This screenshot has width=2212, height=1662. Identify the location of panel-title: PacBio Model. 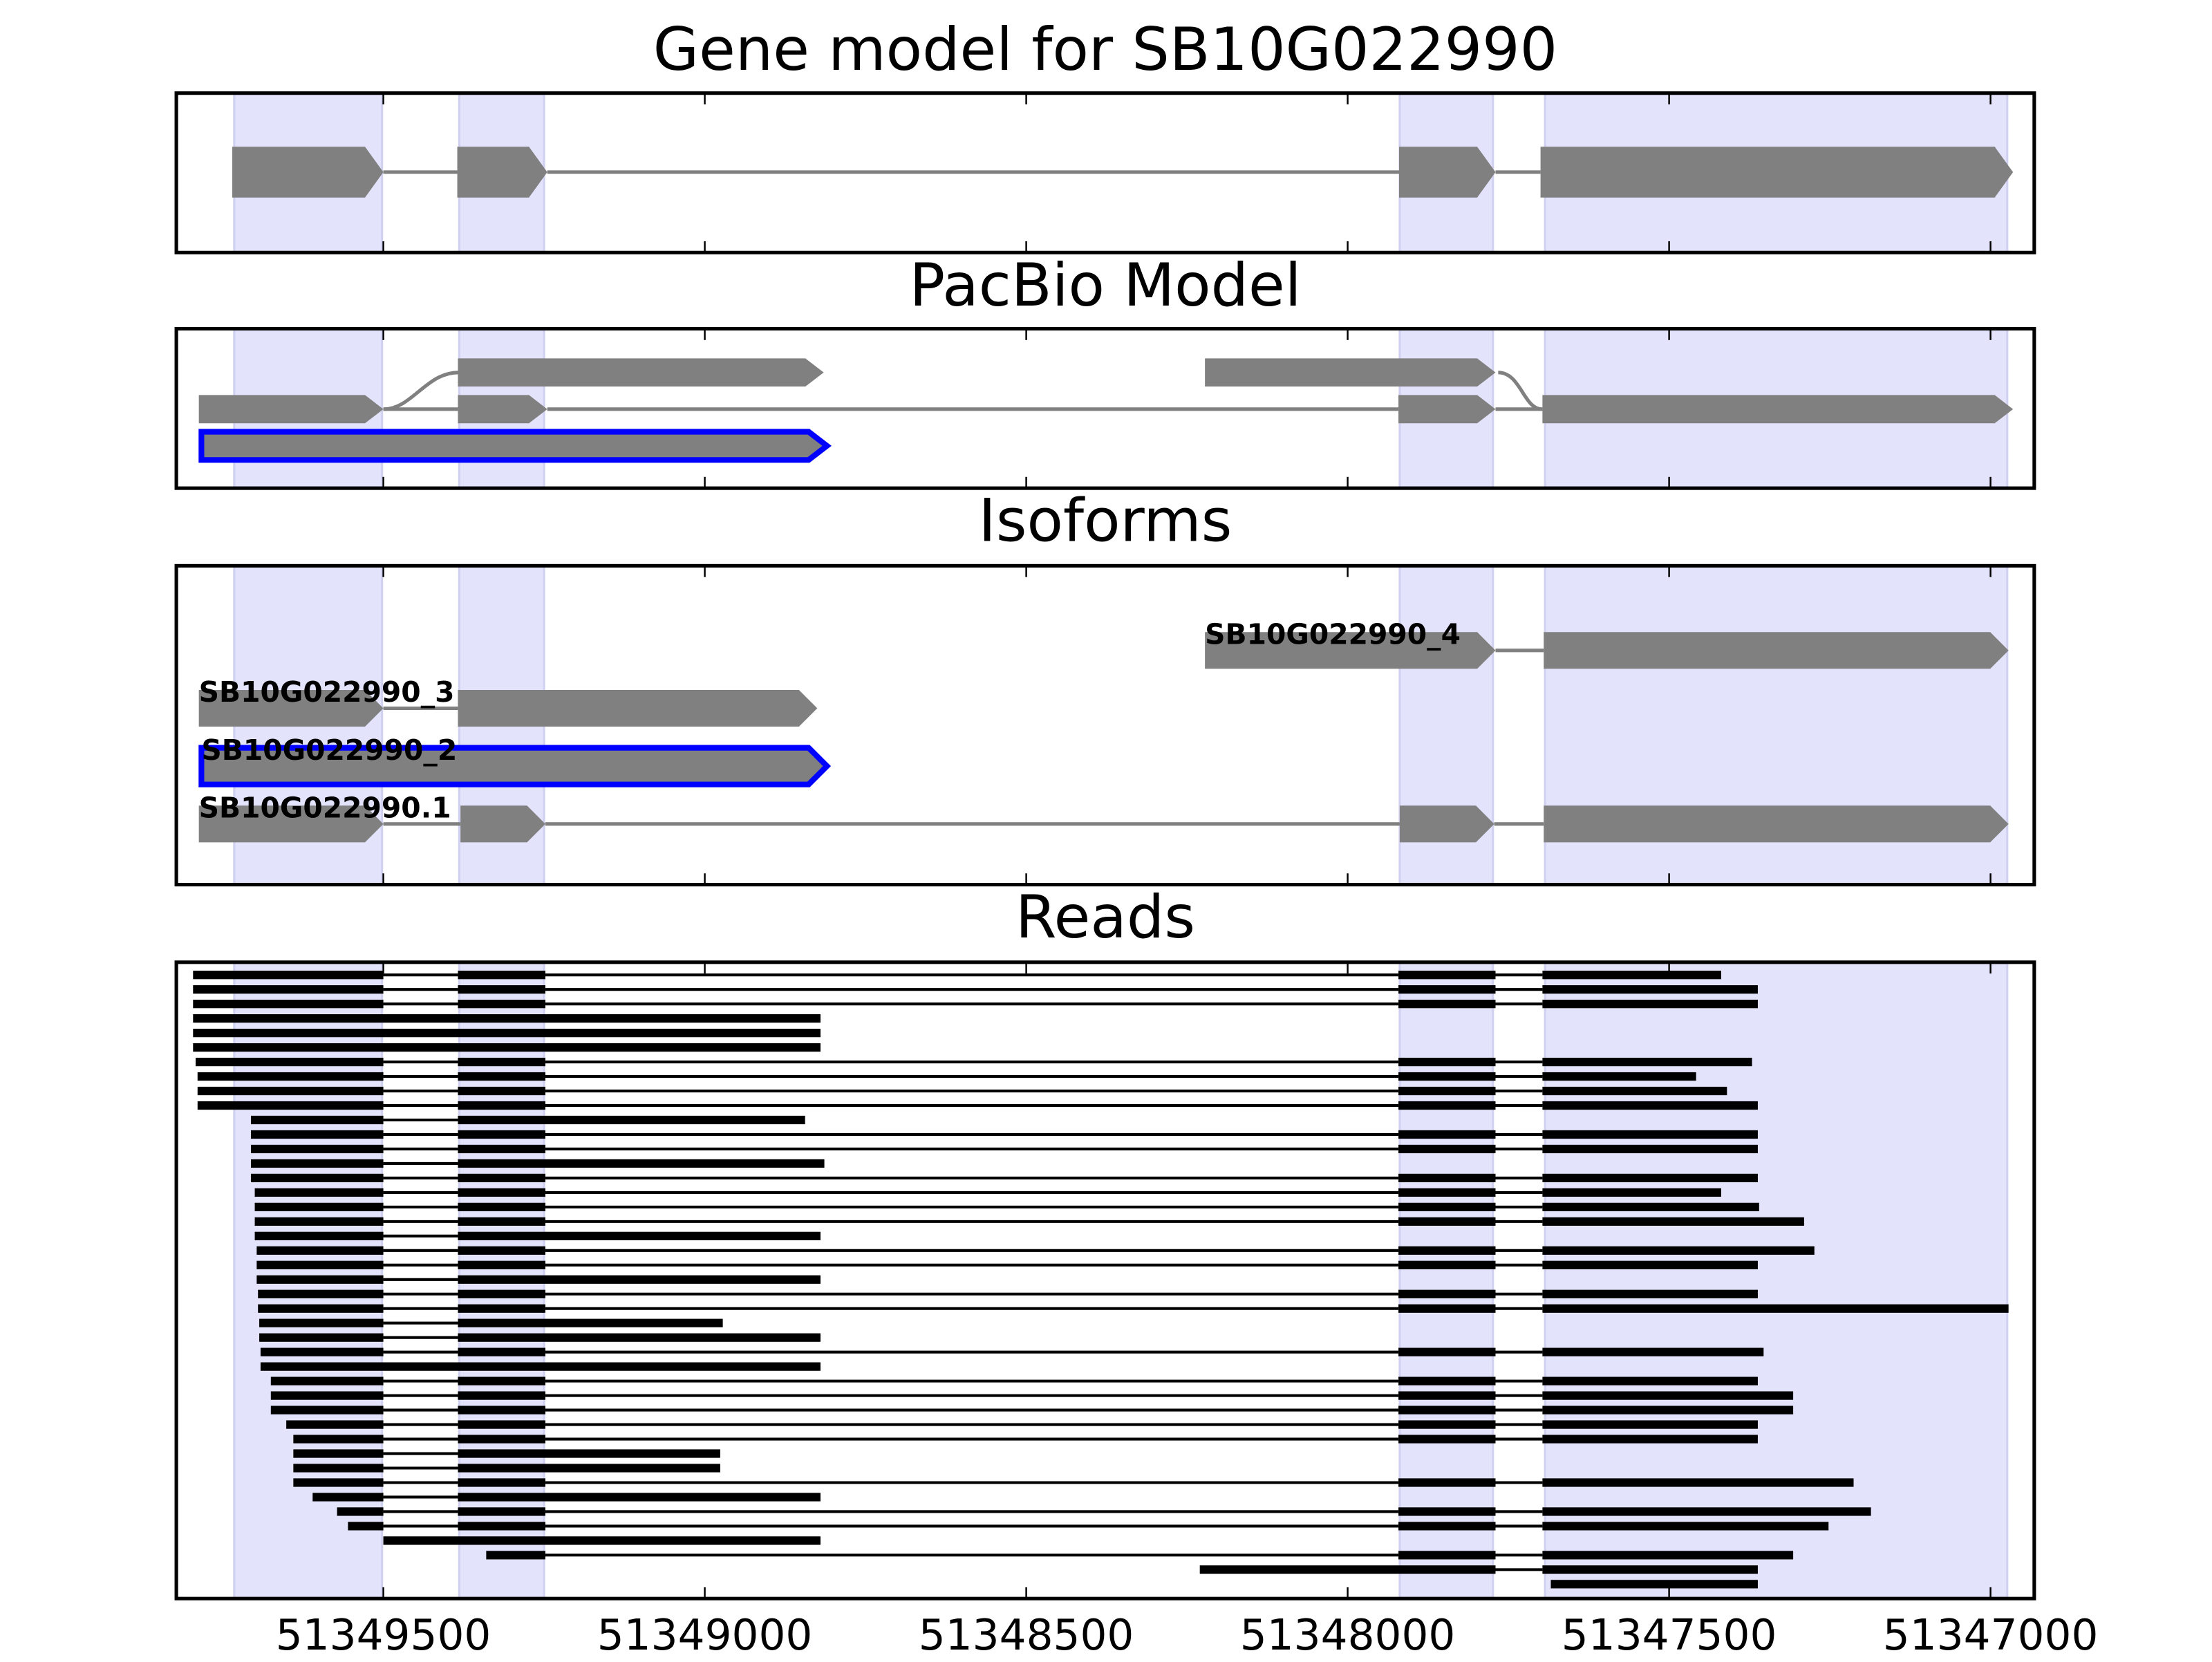
(1105, 286).